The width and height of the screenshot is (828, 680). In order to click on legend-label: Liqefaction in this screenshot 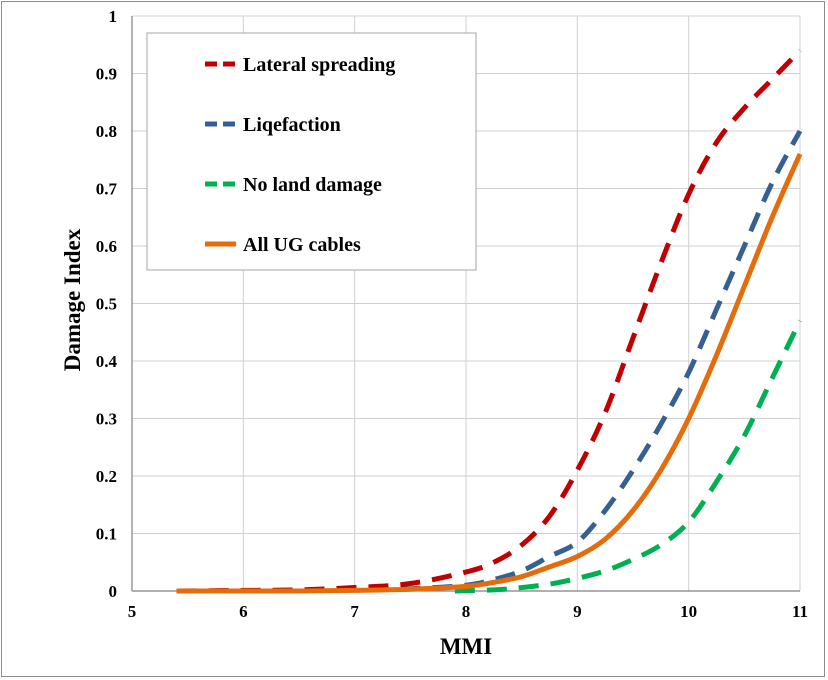, I will do `click(292, 125)`.